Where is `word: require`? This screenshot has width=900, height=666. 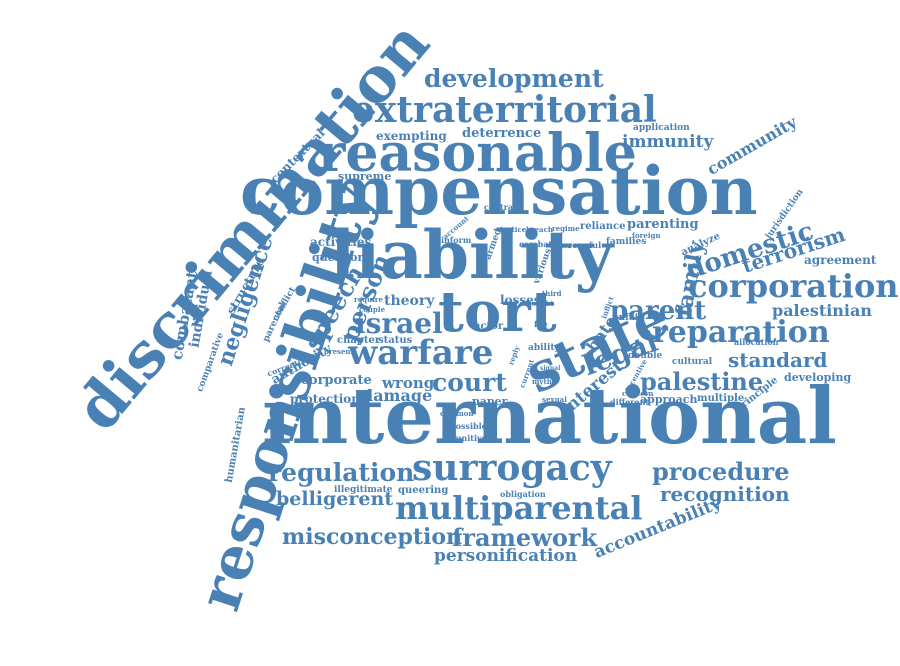
word: require is located at coordinates (368, 299).